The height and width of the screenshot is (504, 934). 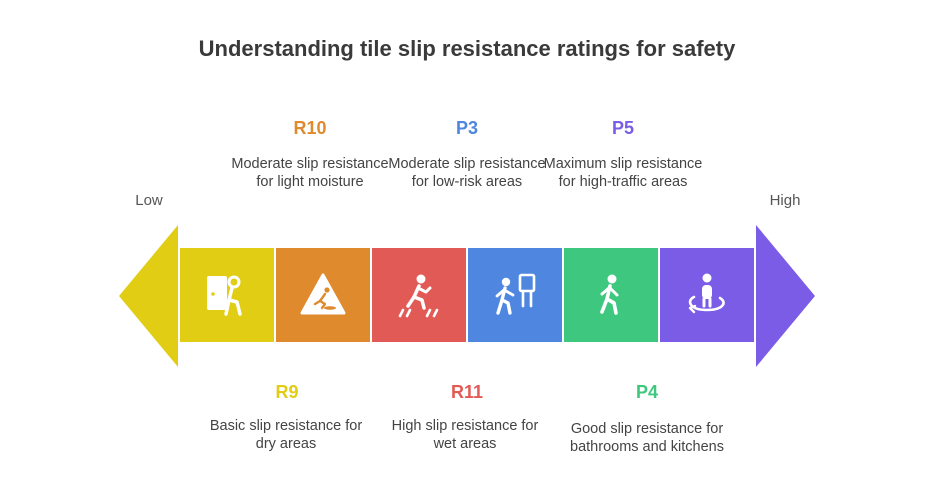 What do you see at coordinates (467, 392) in the screenshot?
I see `code-r11: R11` at bounding box center [467, 392].